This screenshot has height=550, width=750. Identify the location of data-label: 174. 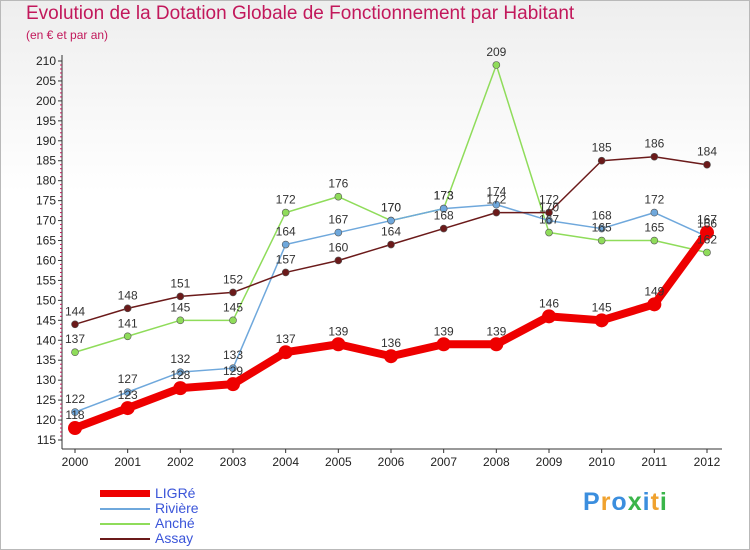
(496, 192).